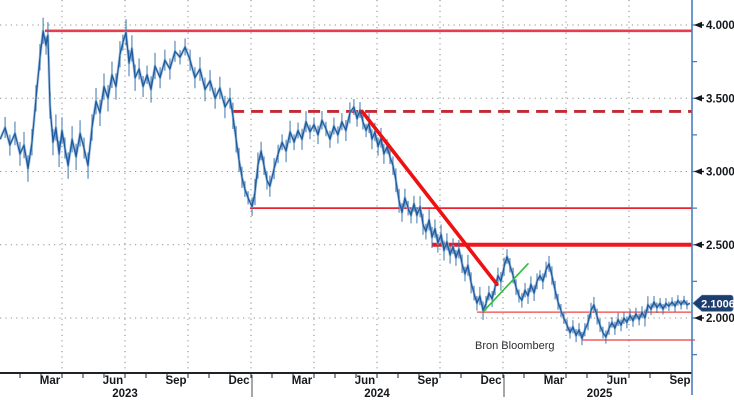 The height and width of the screenshot is (400, 734). What do you see at coordinates (712, 197) in the screenshot?
I see `y-axis: 4.0000 3.5000 3.0000 2.5000 2.0000` at bounding box center [712, 197].